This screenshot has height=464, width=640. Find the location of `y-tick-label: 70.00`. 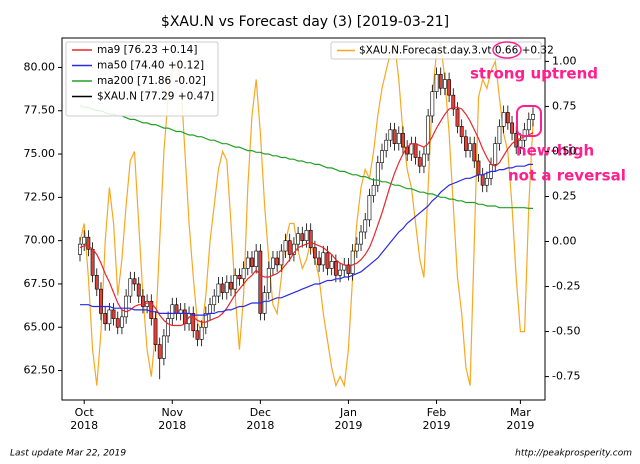

y-tick-label: 70.00 is located at coordinates (40, 240).